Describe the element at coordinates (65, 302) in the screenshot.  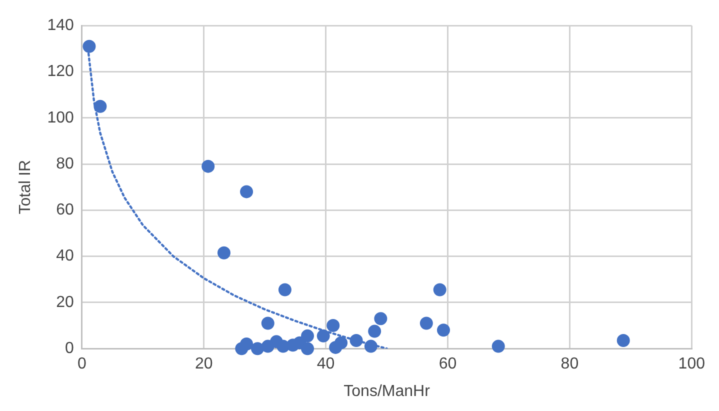
I see `y-tick-label: 20` at that location.